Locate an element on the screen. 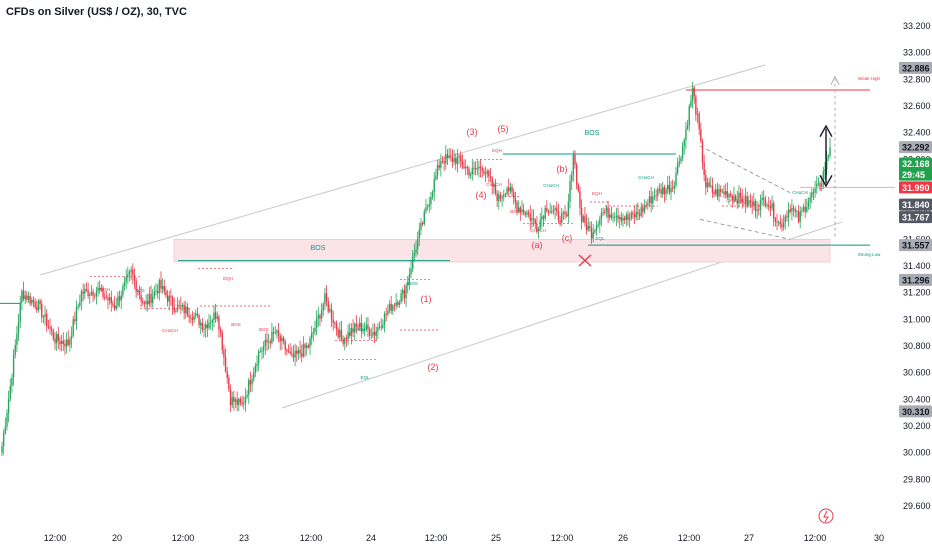 The image size is (932, 550). wave-label-4: (4) is located at coordinates (481, 195).